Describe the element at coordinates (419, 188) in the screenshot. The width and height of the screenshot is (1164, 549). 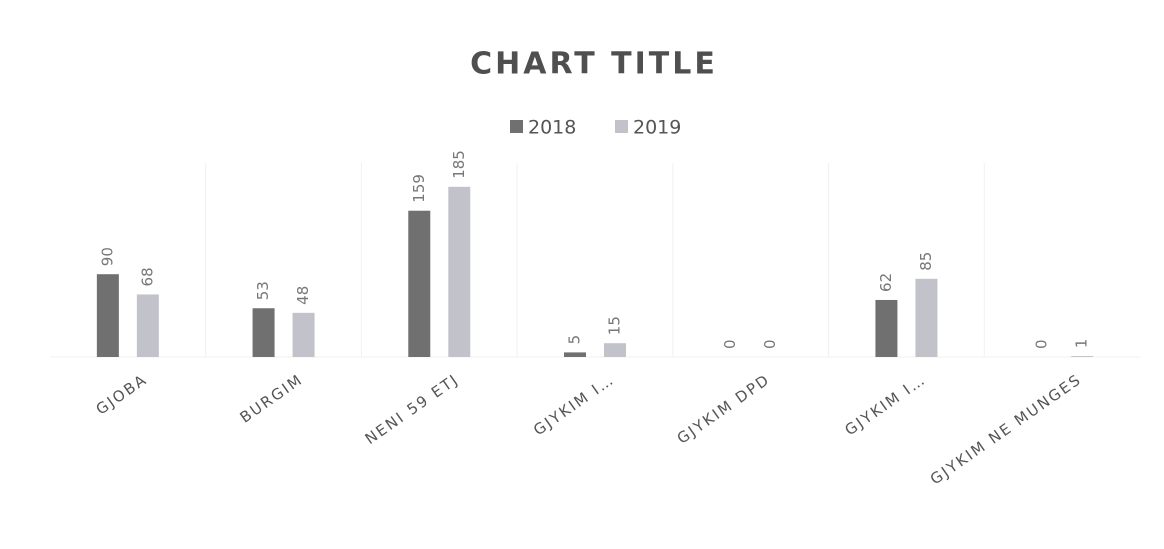
I see `data-label: 159` at that location.